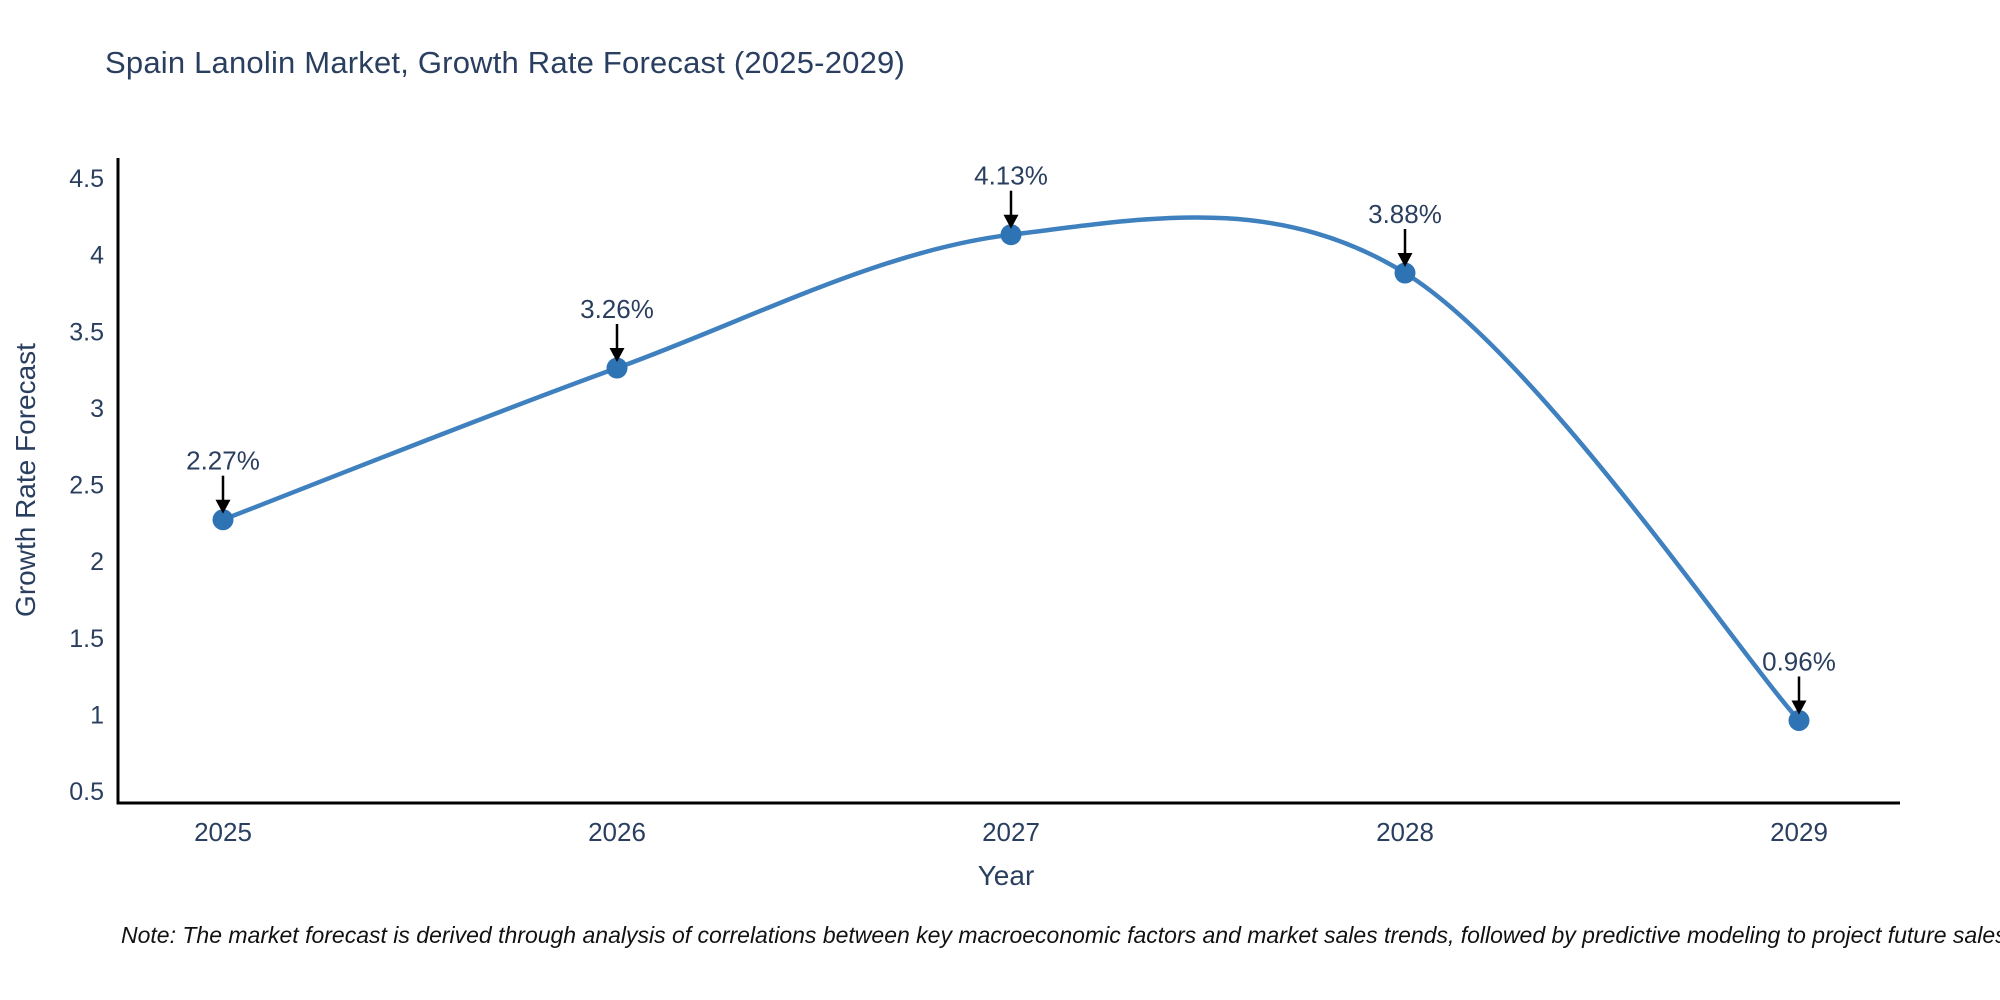 The width and height of the screenshot is (2000, 1000). What do you see at coordinates (617, 368) in the screenshot?
I see `data-point-2026` at bounding box center [617, 368].